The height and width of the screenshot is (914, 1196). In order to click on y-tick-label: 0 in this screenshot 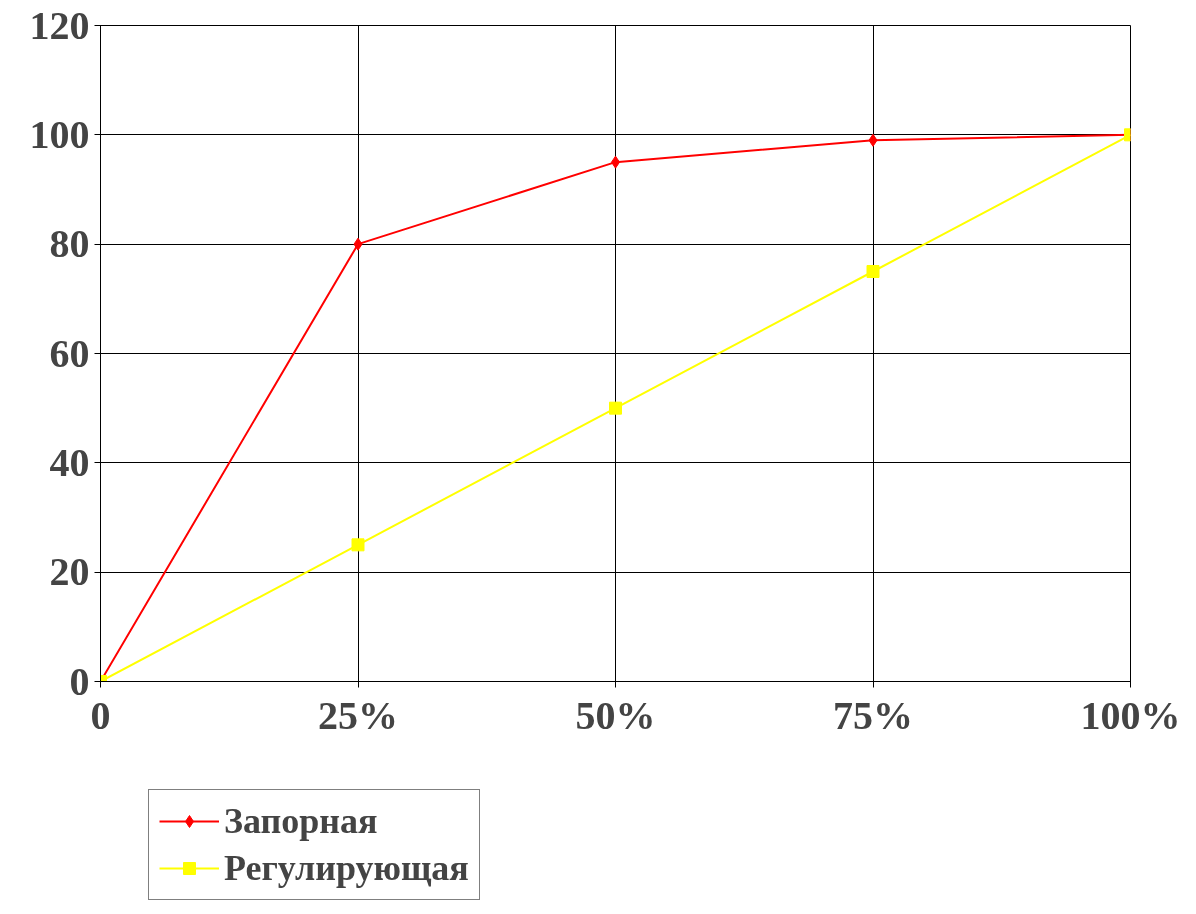, I will do `click(79, 681)`.